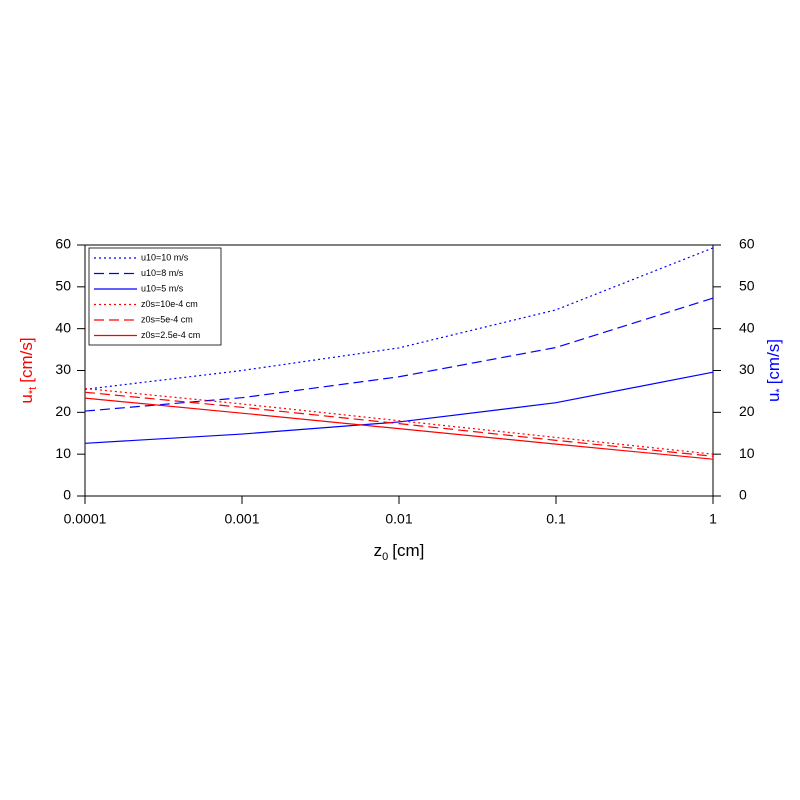 Image resolution: width=800 pixels, height=800 pixels. I want to click on y-axis-label-unit: [cm/s], so click(26, 359).